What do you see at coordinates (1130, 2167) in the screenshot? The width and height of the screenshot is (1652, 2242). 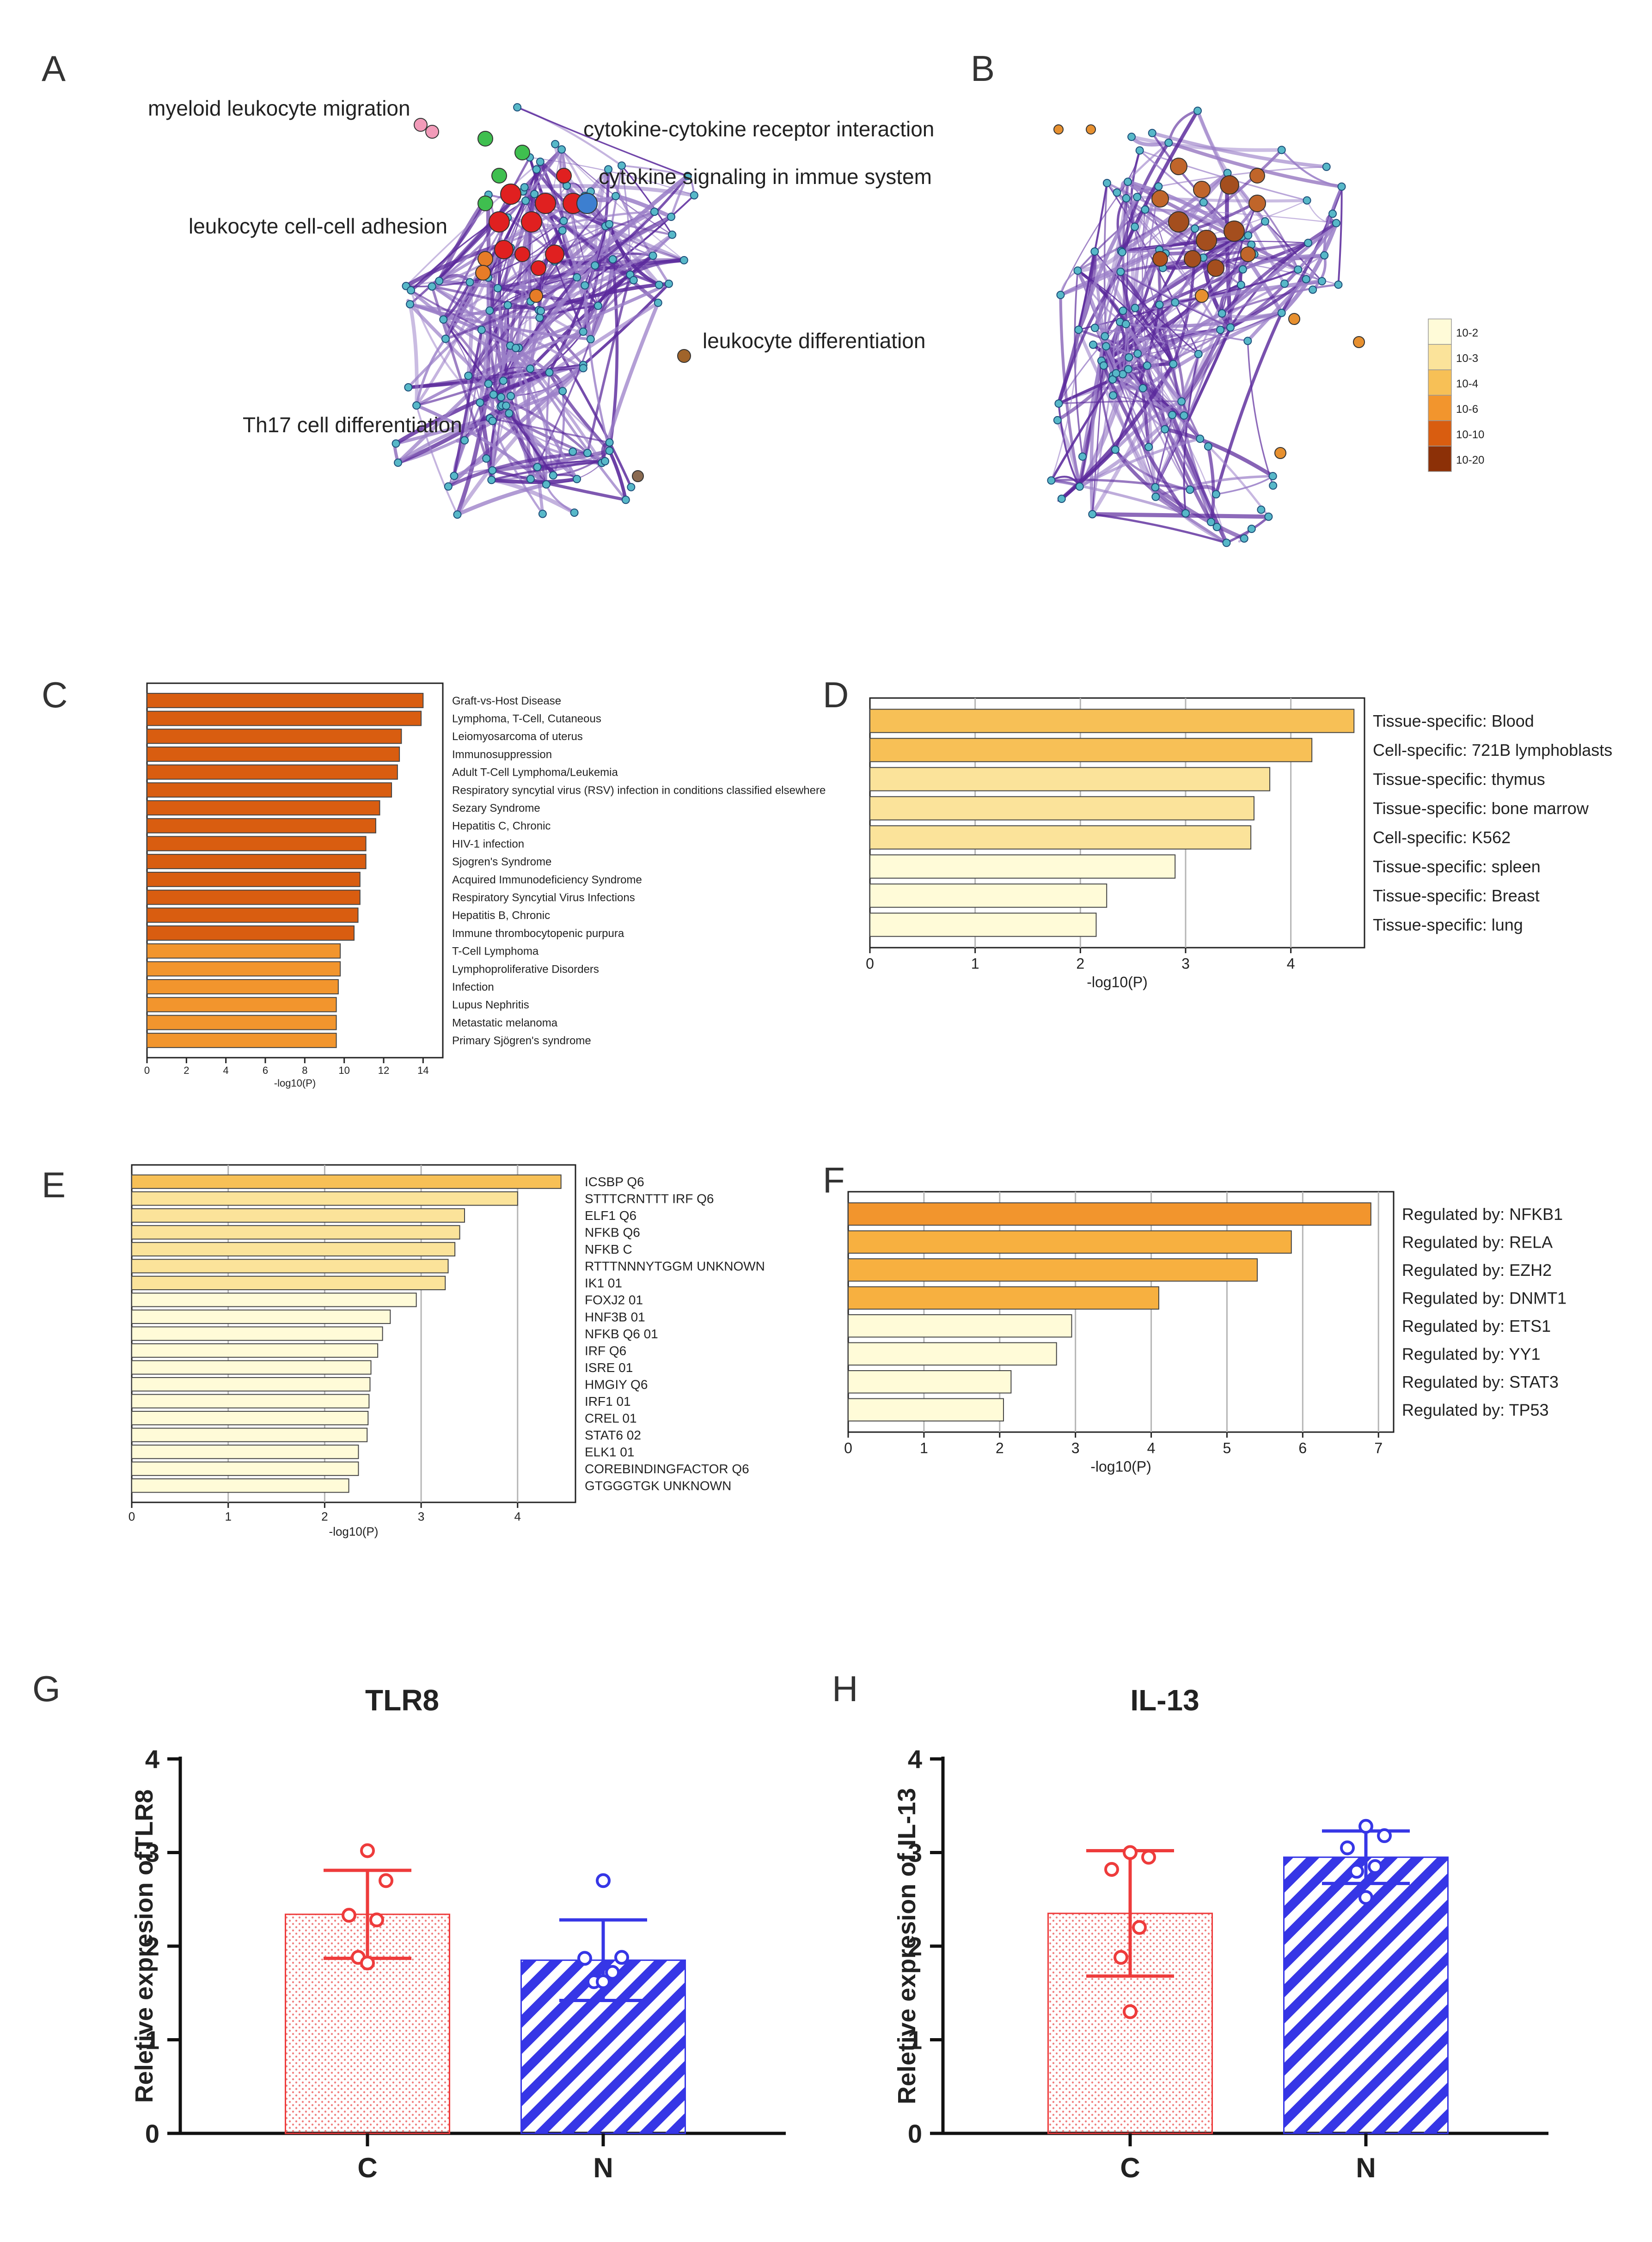 I see `x-tick-label: C` at bounding box center [1130, 2167].